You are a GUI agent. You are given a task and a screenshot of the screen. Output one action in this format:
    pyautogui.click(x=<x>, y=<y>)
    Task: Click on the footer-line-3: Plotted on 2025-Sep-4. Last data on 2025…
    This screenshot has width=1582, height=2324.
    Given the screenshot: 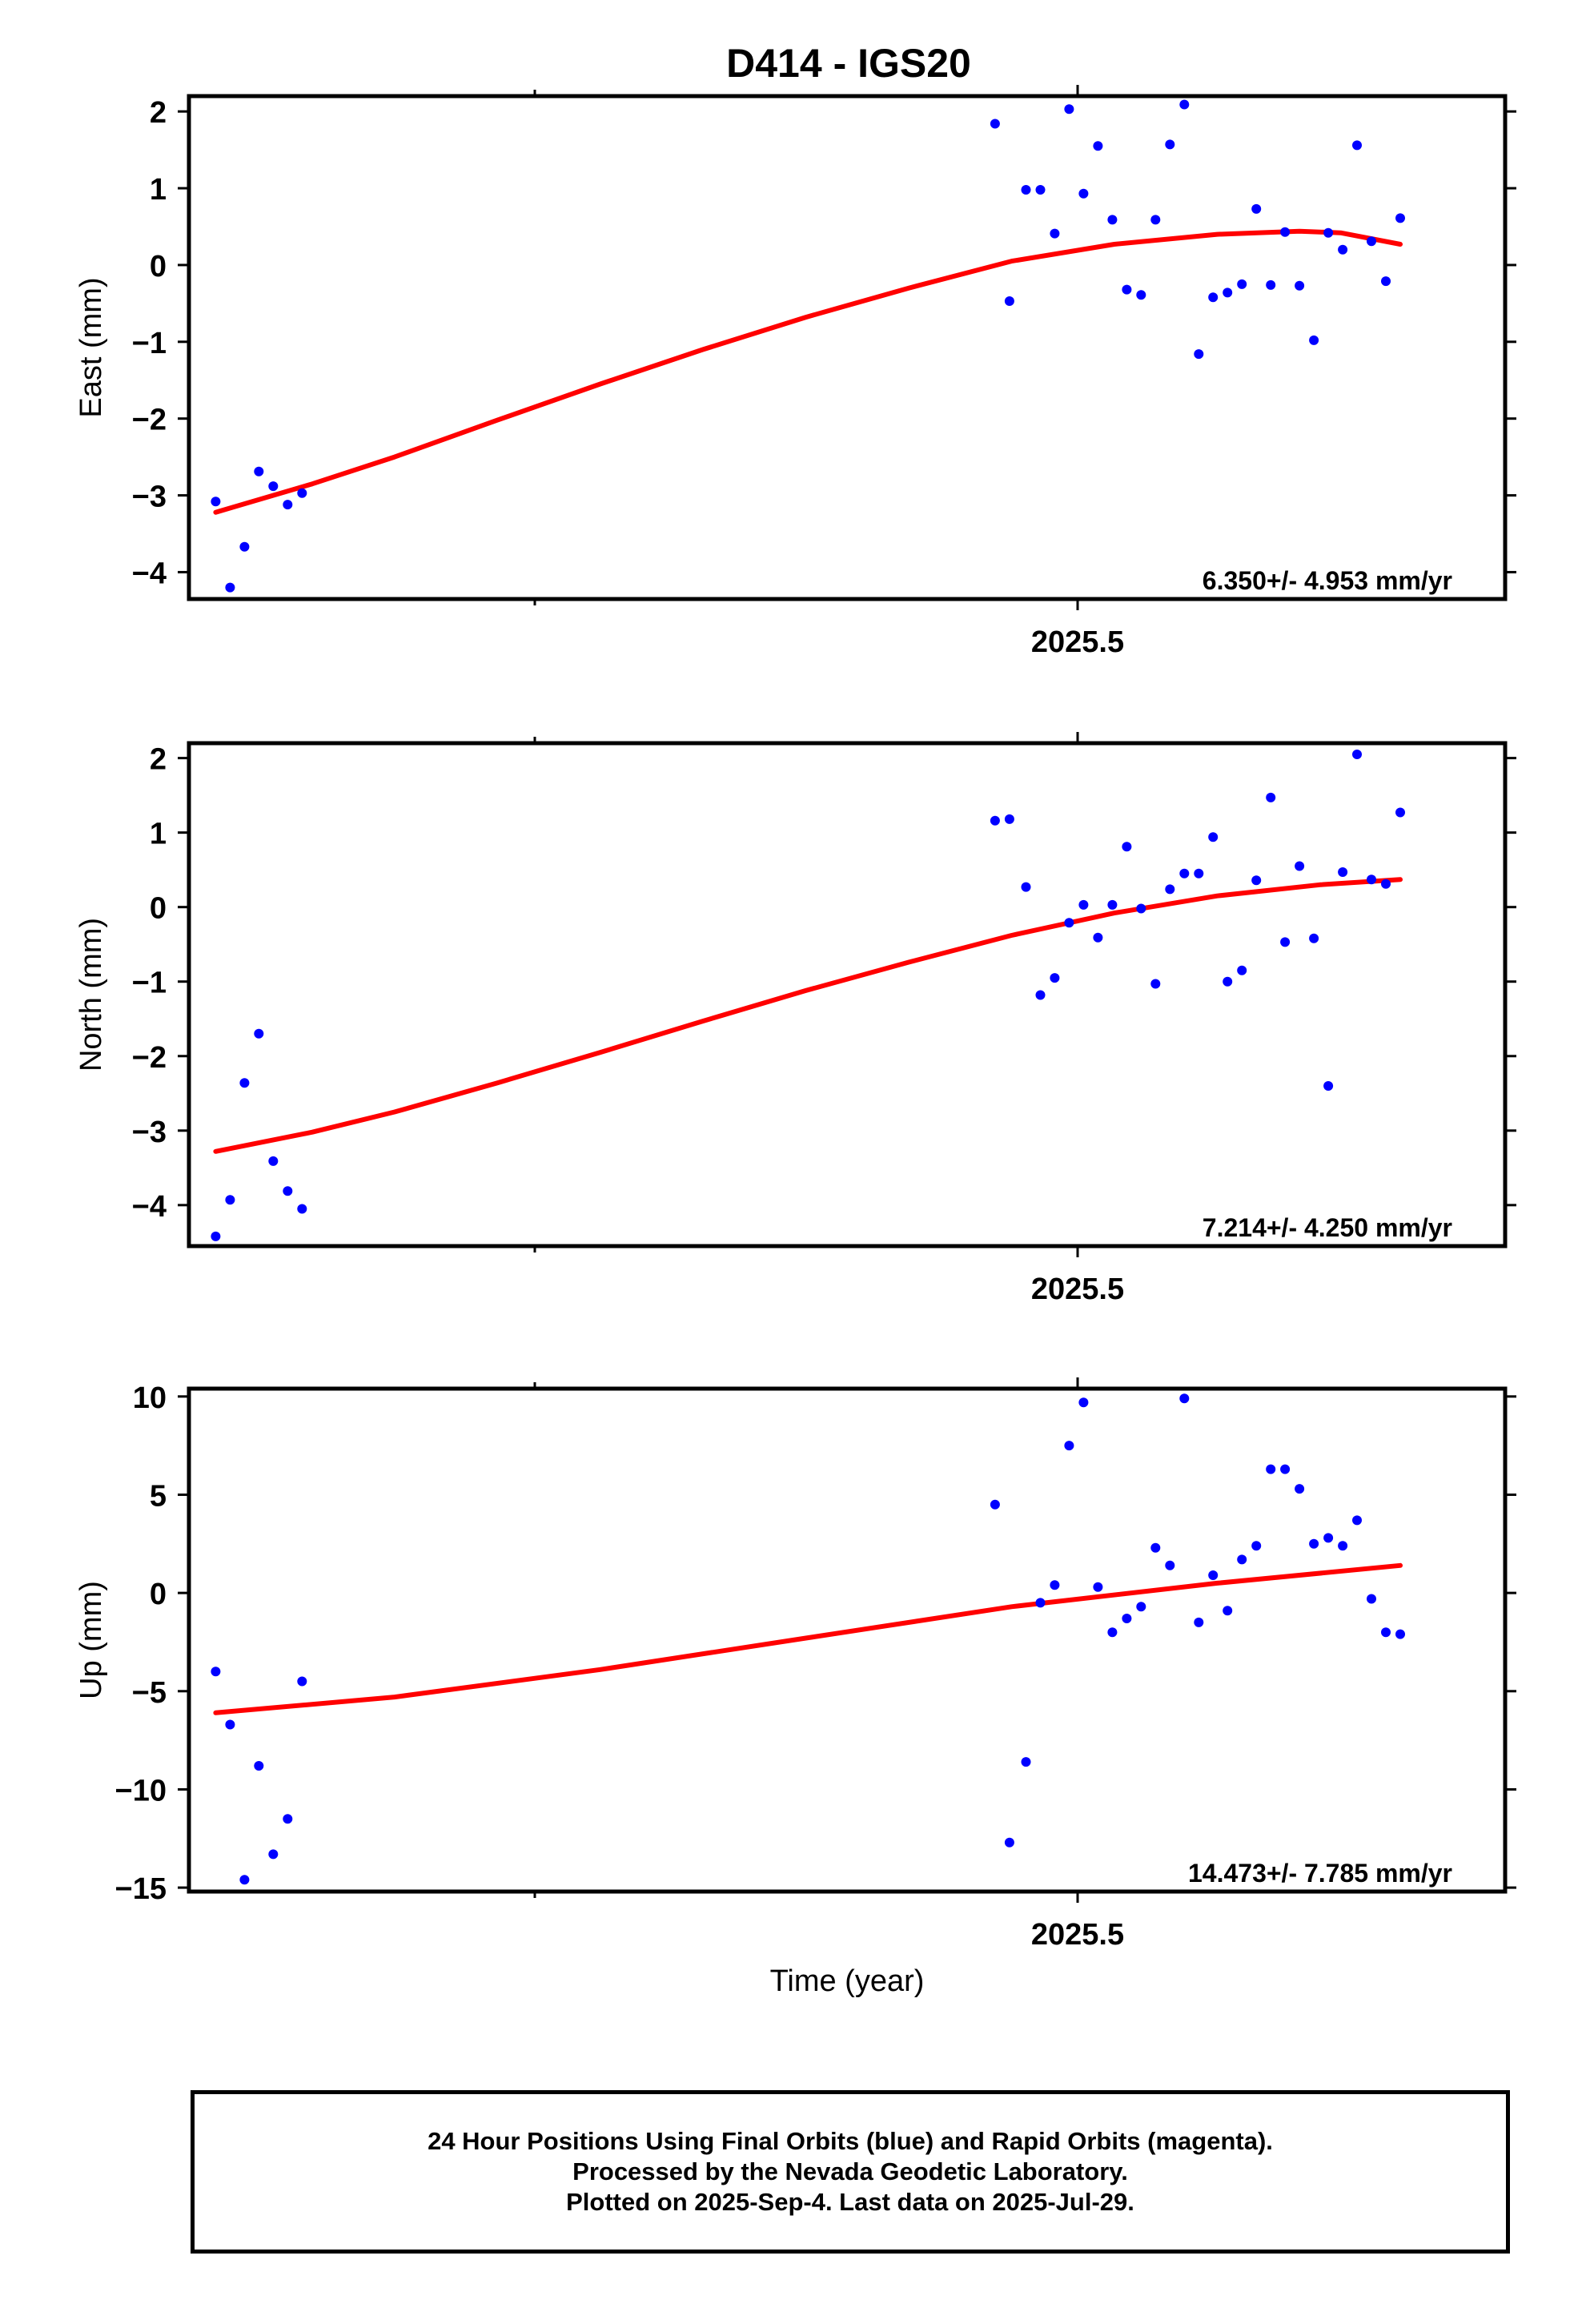 What is the action you would take?
    pyautogui.click(x=850, y=2202)
    